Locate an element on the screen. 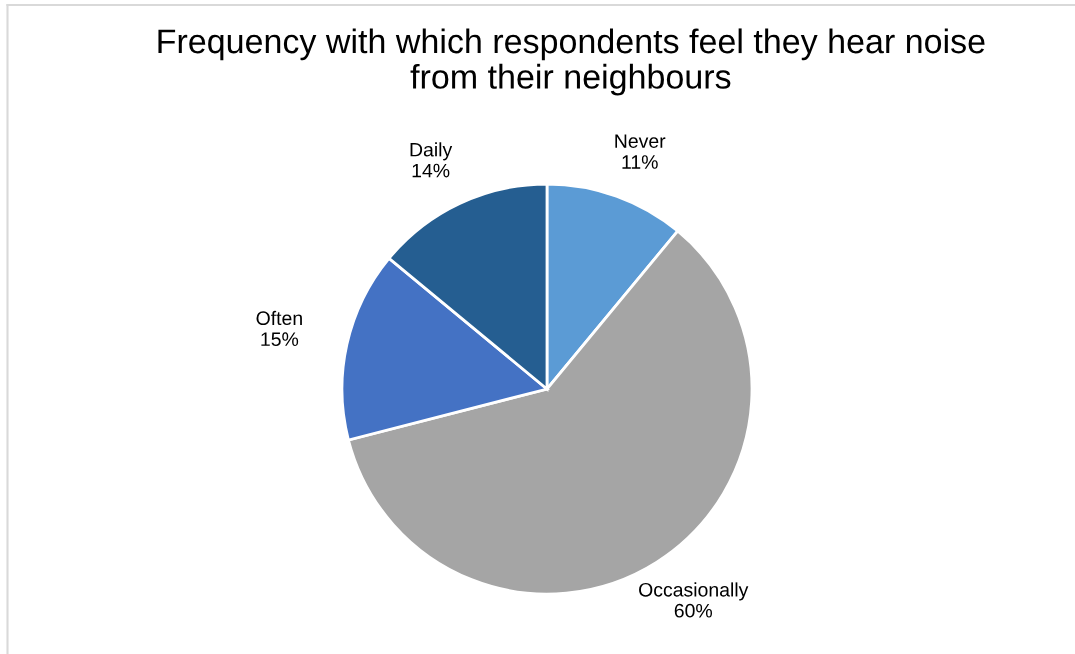  data-label: 60% is located at coordinates (693, 610).